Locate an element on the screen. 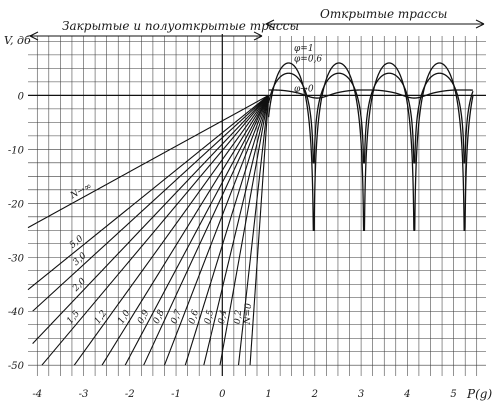 This screenshot has height=406, width=497. x-tick-label: -3 is located at coordinates (84, 394).